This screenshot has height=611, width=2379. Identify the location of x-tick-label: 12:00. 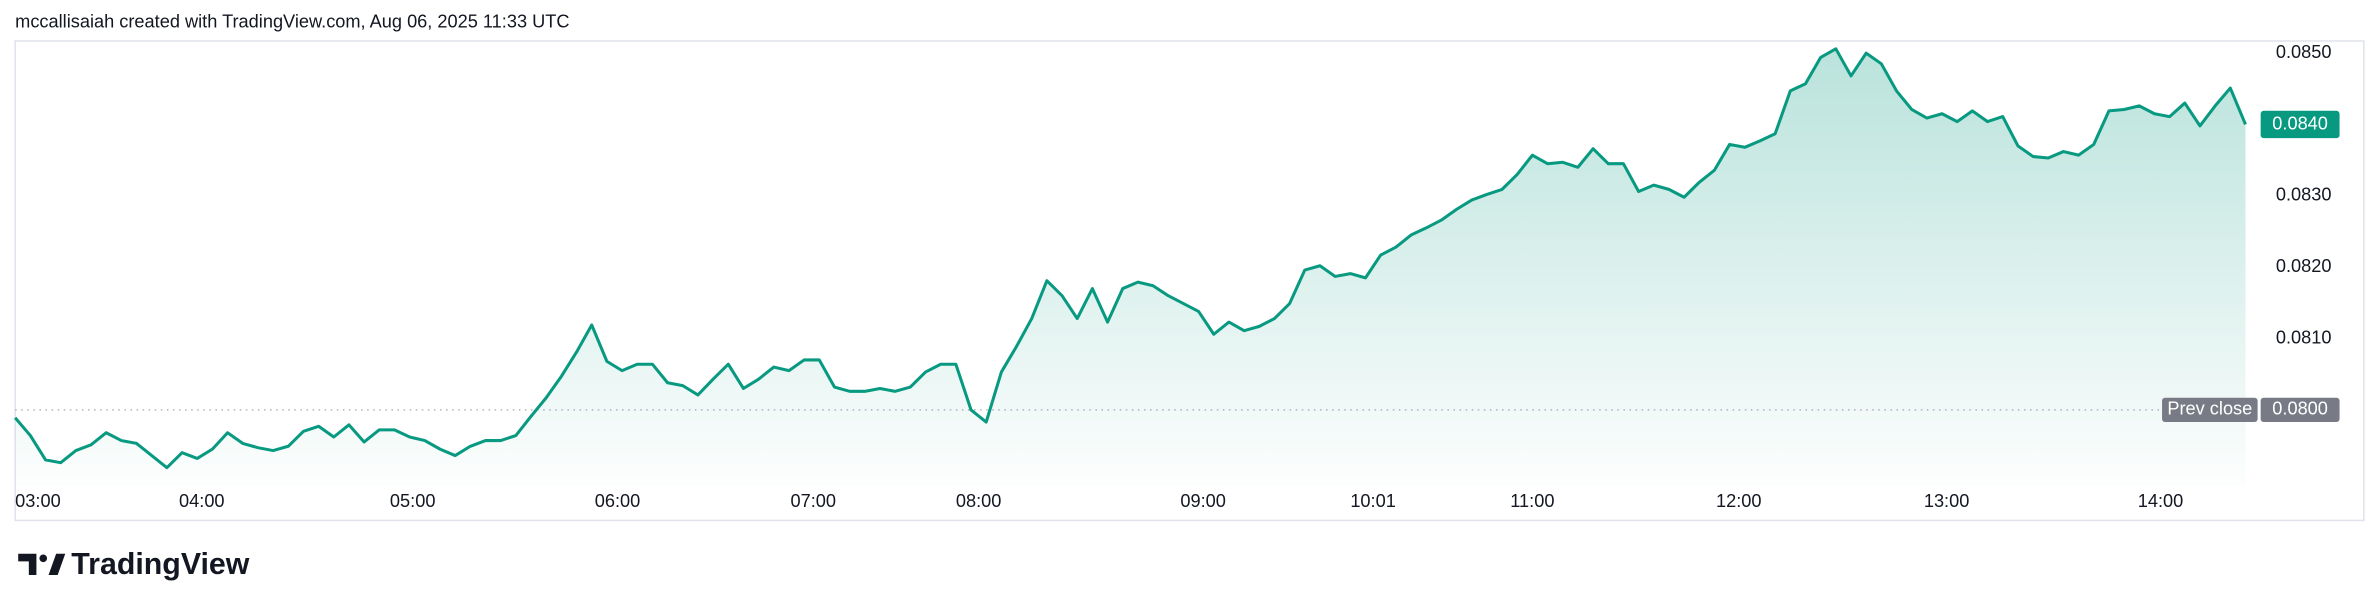
(1739, 501).